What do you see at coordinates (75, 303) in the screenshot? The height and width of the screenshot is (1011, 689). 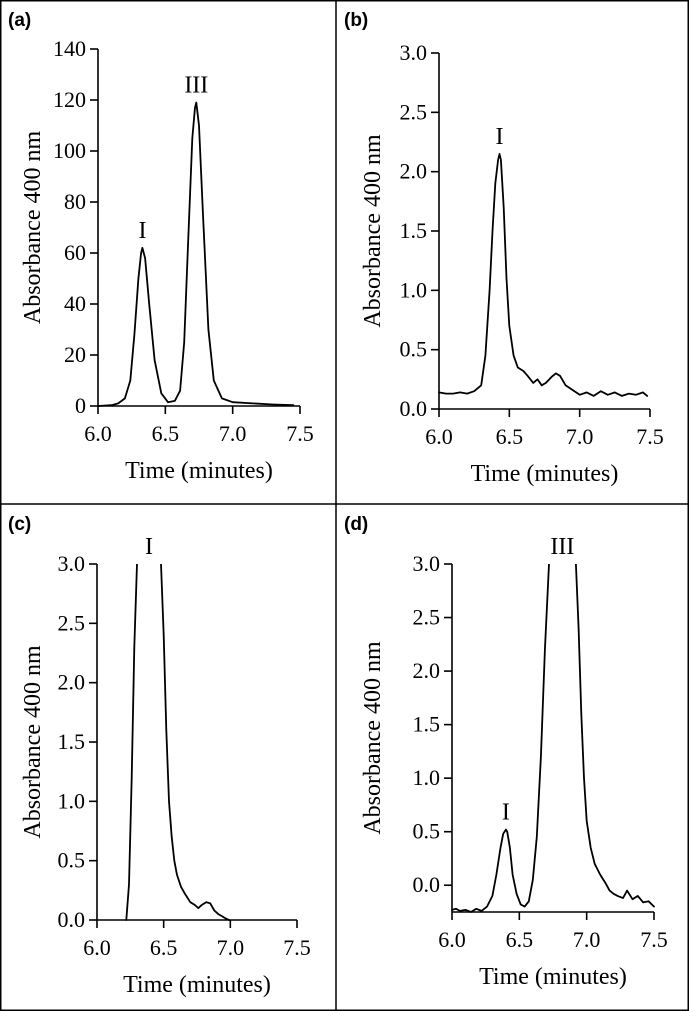 I see `y-tick-label-a: 40` at bounding box center [75, 303].